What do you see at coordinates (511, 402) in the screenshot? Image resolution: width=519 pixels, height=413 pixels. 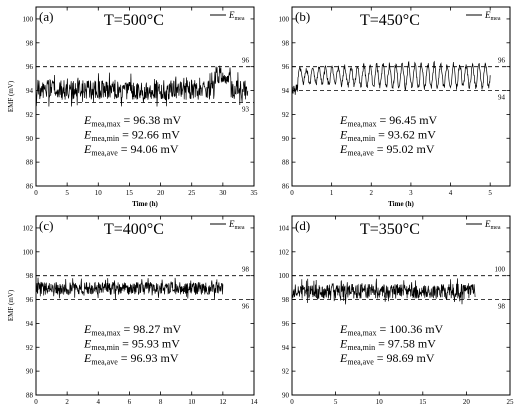 I see `x-tick-label: 25` at bounding box center [511, 402].